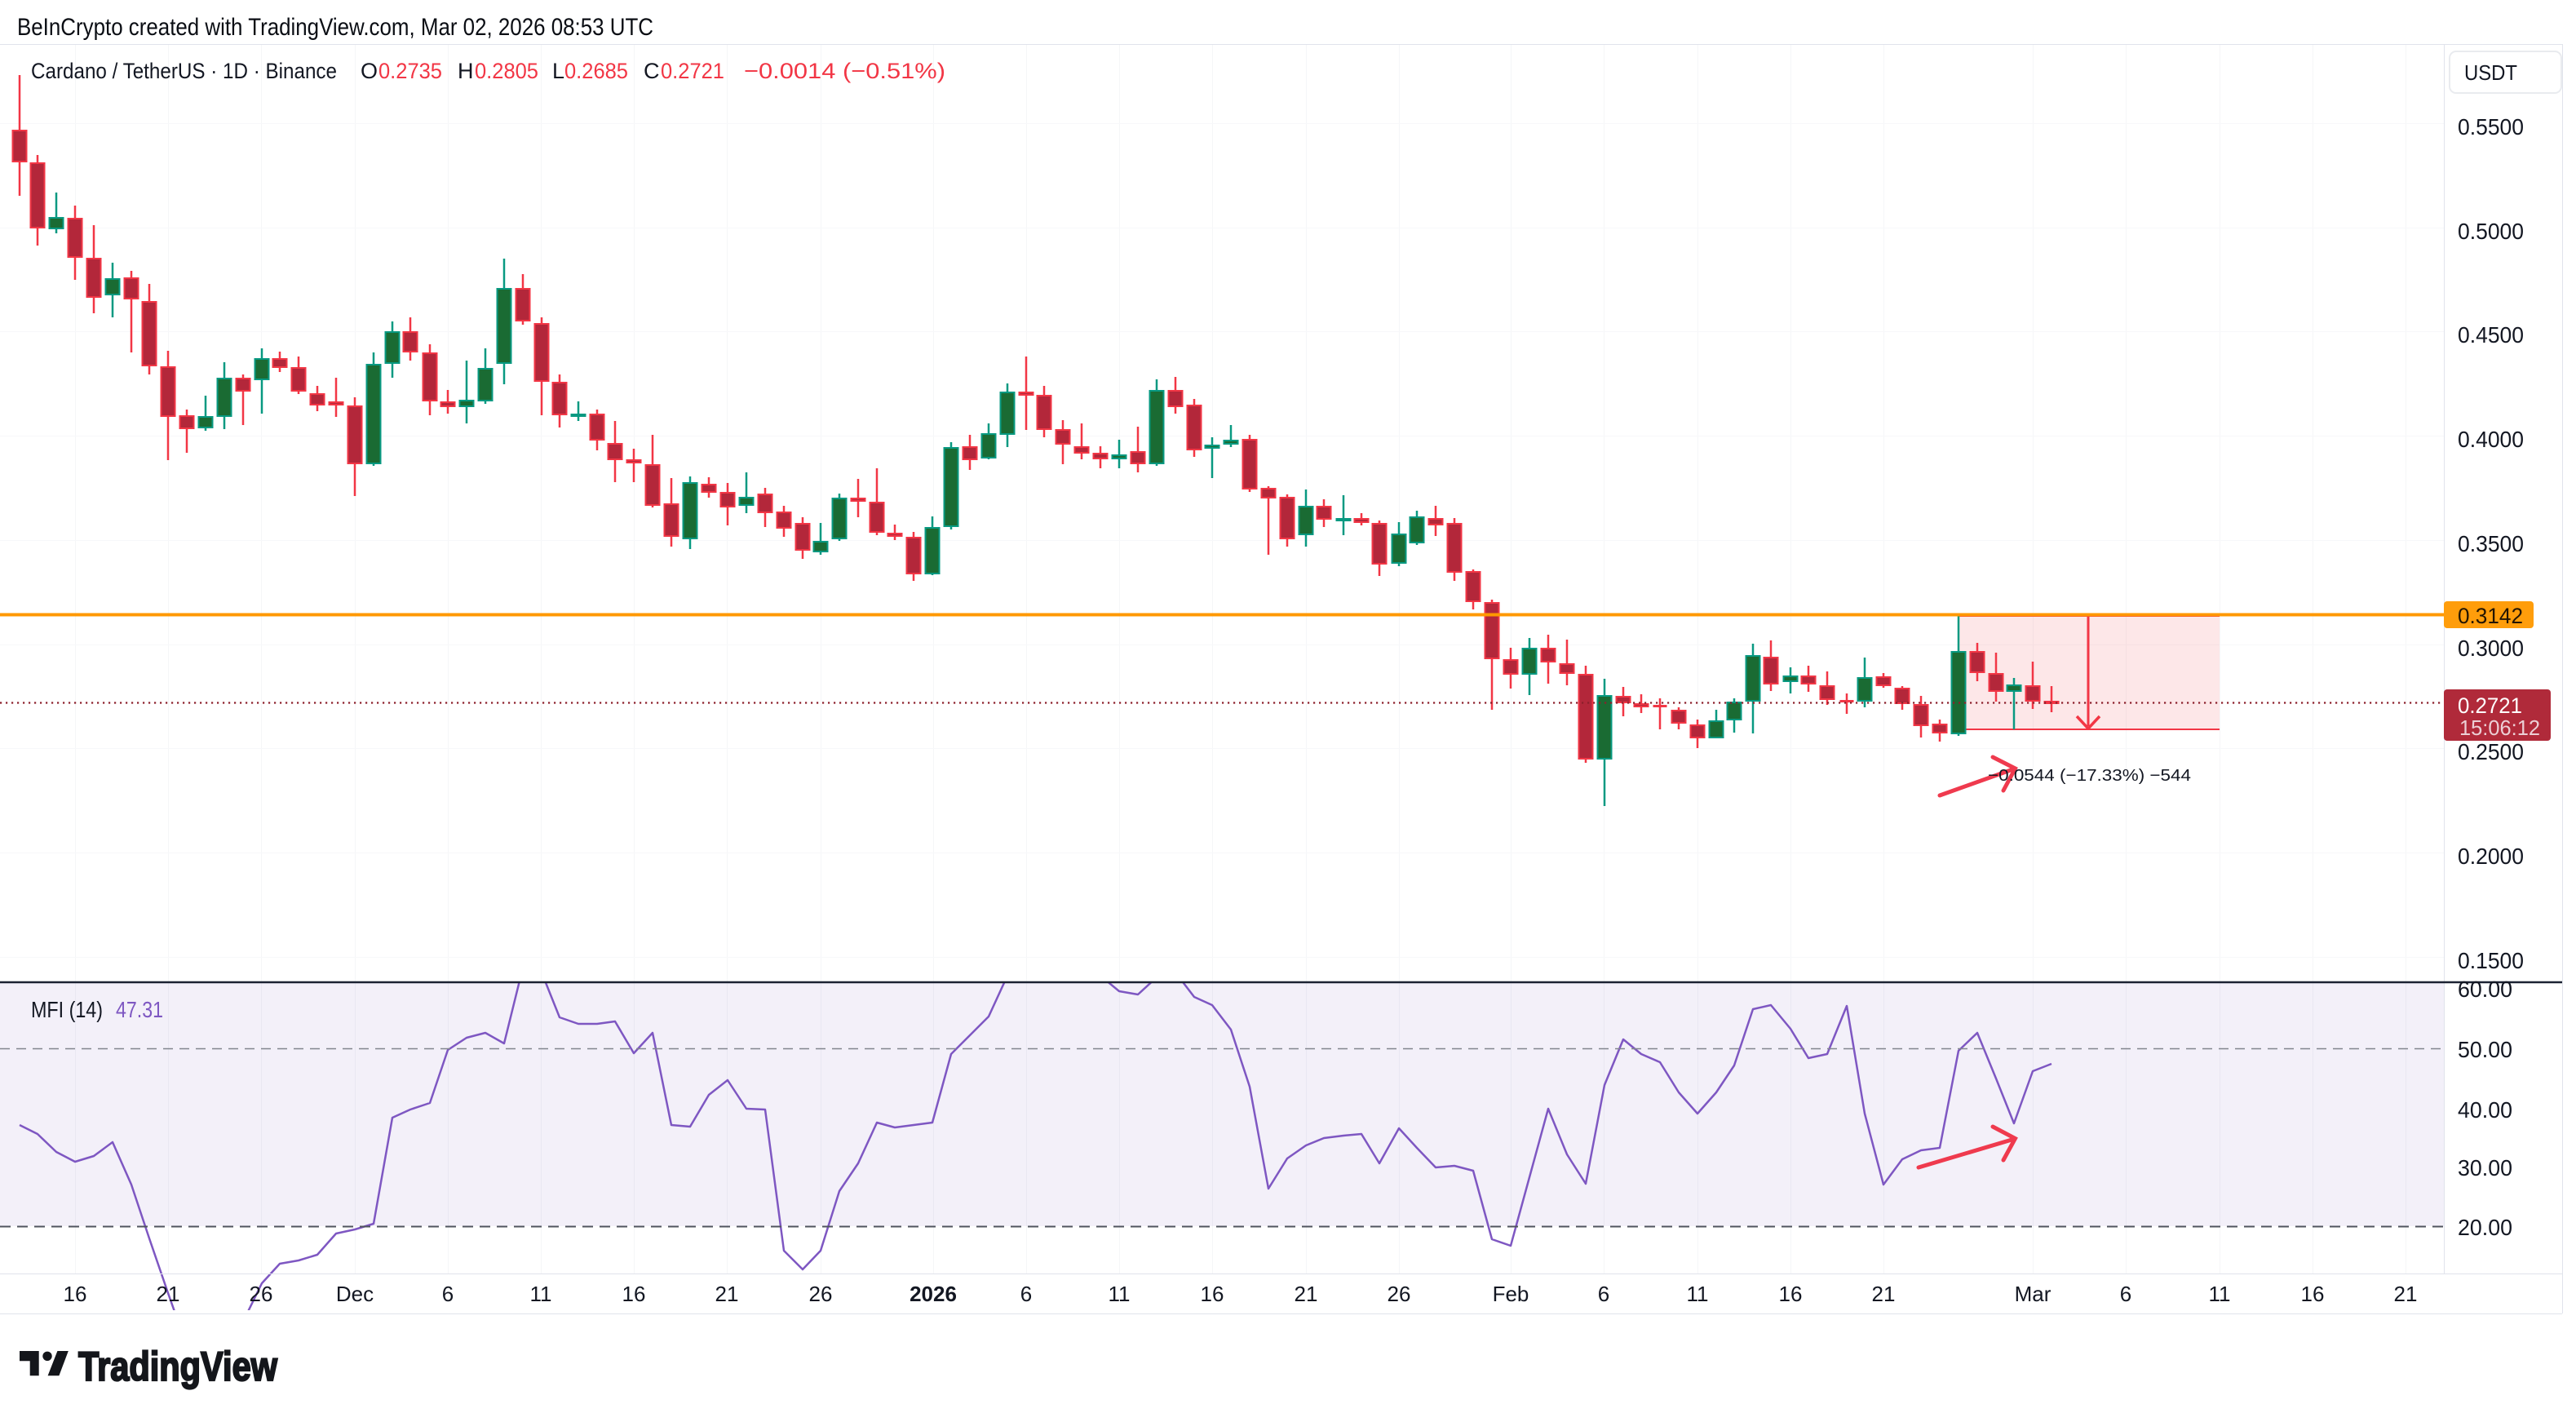 The height and width of the screenshot is (1413, 2576). Describe the element at coordinates (2089, 775) in the screenshot. I see `svg-text: −0.0544 (−17.33%) −544` at that location.